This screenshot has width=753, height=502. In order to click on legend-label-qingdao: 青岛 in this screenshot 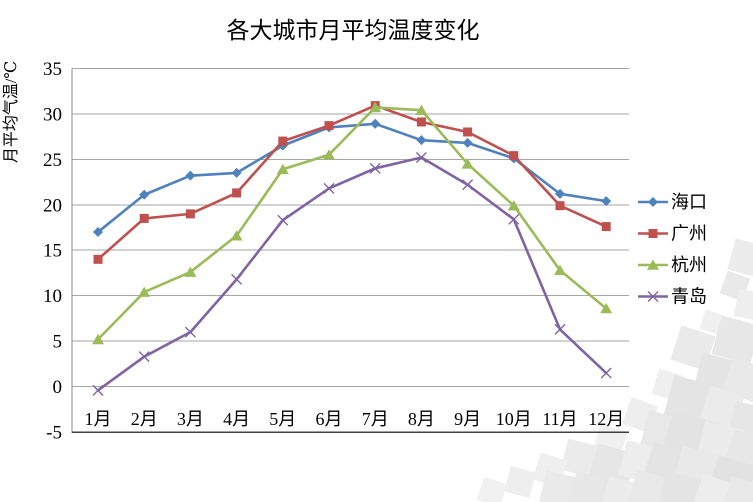, I will do `click(689, 297)`.